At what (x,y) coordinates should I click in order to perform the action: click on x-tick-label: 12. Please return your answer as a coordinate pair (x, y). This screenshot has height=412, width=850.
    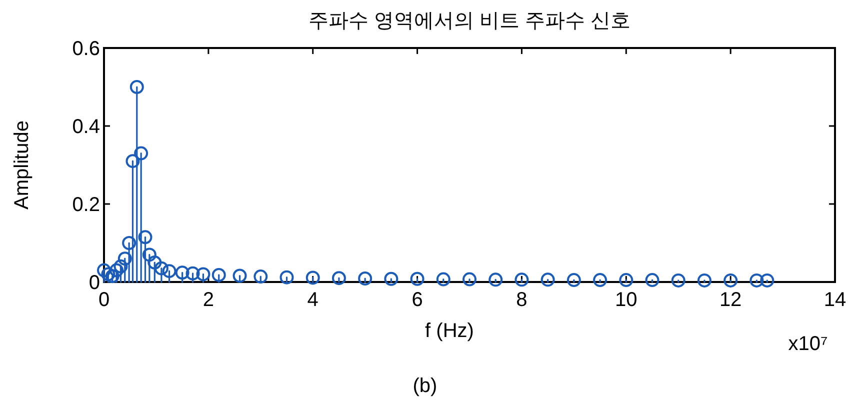
    Looking at the image, I should click on (730, 300).